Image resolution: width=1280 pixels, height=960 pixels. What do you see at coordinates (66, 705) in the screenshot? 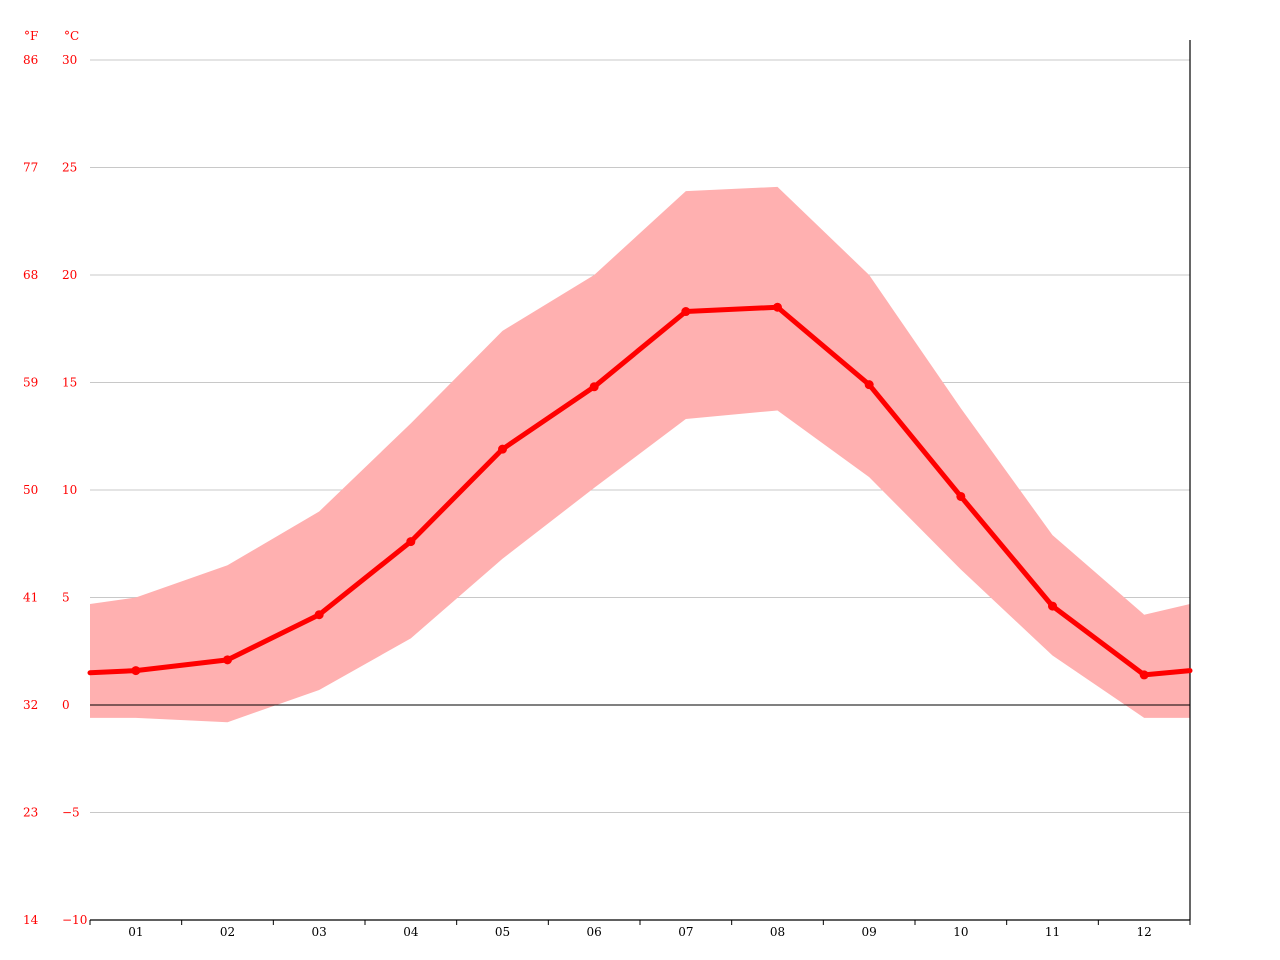
I see `y-tick-label-celsius: 0` at bounding box center [66, 705].